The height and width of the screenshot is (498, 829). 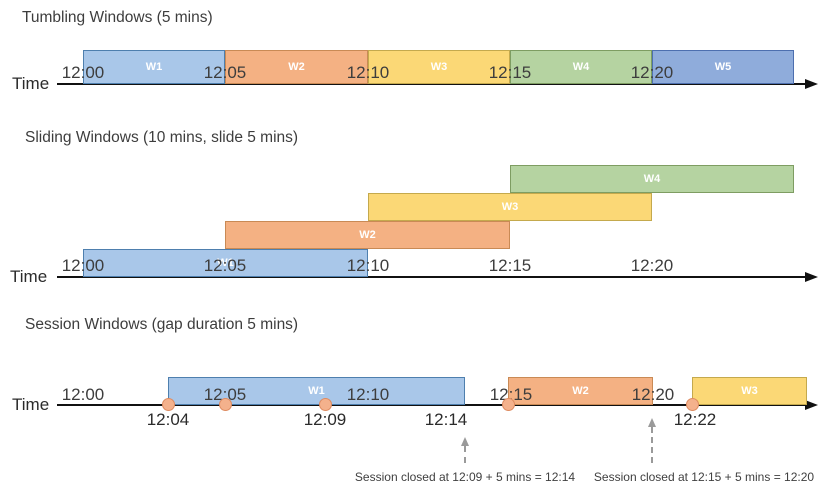 I want to click on tumbling-window-w5: W5, so click(x=723, y=67).